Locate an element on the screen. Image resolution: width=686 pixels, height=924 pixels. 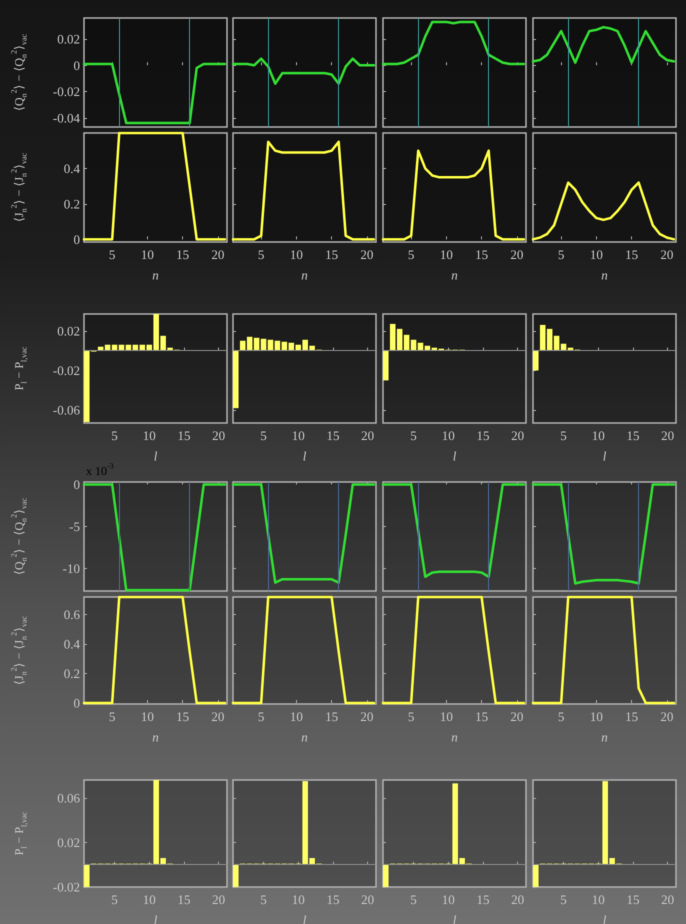
y-tick-label: -0.04 is located at coordinates (66, 118).